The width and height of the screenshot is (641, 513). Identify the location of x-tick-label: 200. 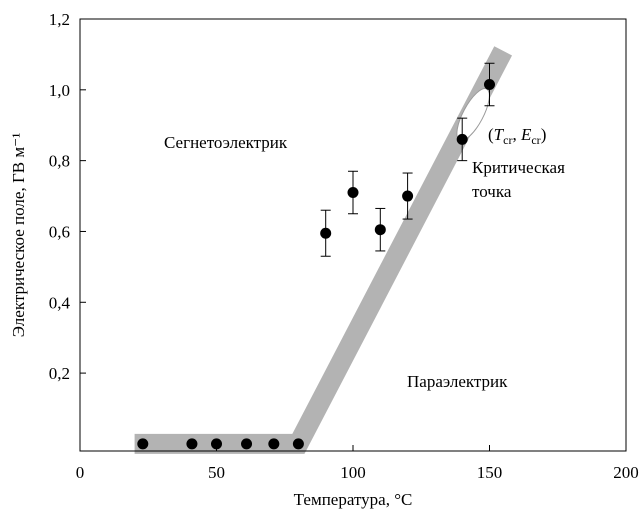
(626, 472).